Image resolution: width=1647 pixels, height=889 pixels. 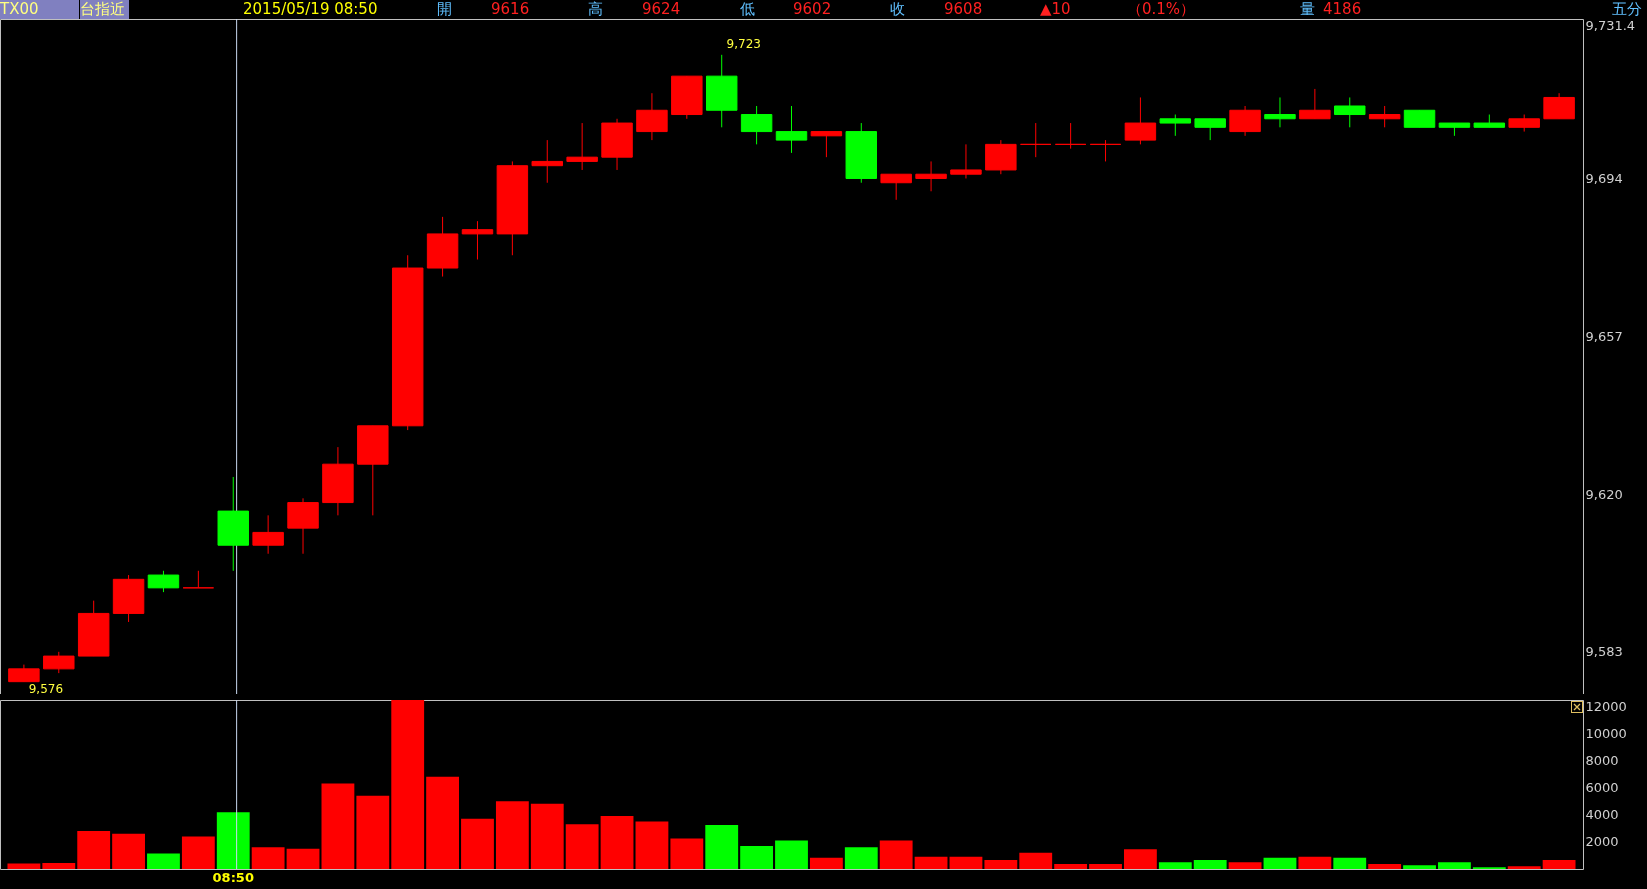 I want to click on text: 五分, so click(x=1627, y=9).